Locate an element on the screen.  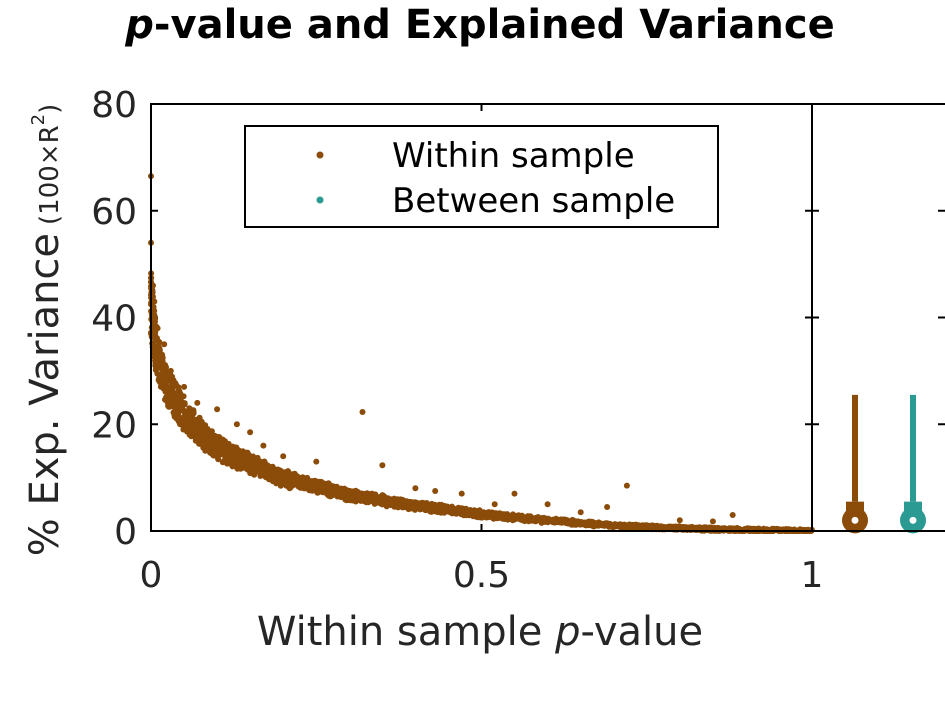
y-tick-label: 60 is located at coordinates (114, 212).